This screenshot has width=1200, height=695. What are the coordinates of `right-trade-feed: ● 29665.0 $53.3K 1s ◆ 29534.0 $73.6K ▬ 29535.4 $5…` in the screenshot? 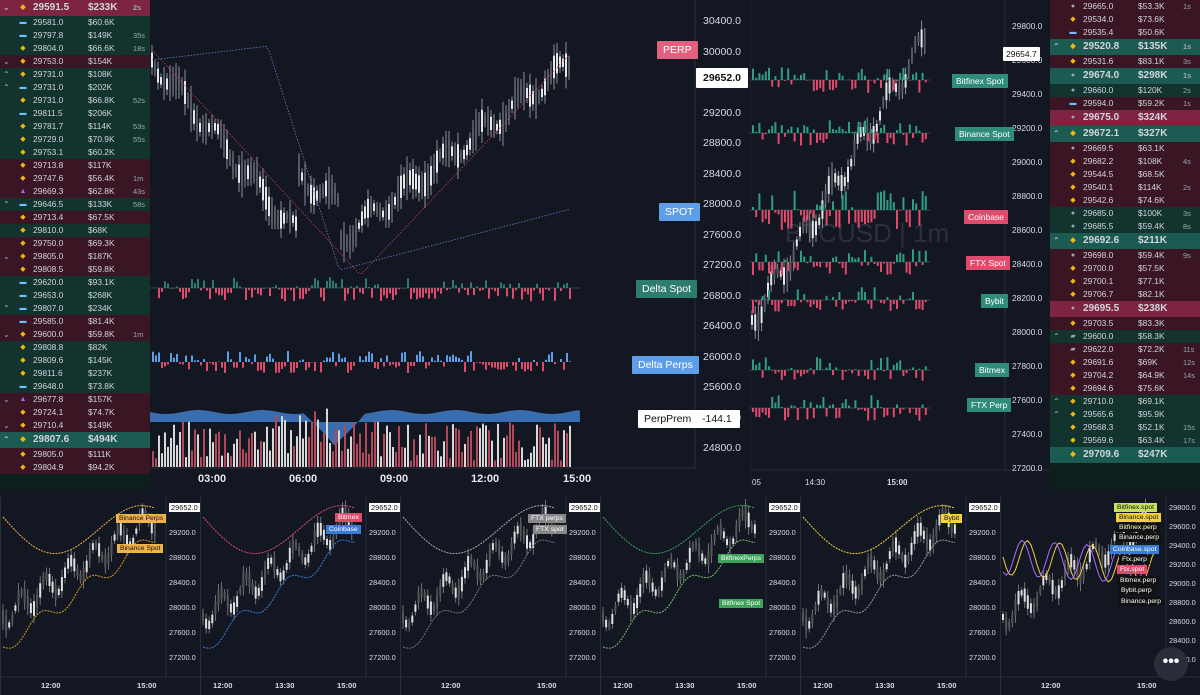 It's located at (1125, 245).